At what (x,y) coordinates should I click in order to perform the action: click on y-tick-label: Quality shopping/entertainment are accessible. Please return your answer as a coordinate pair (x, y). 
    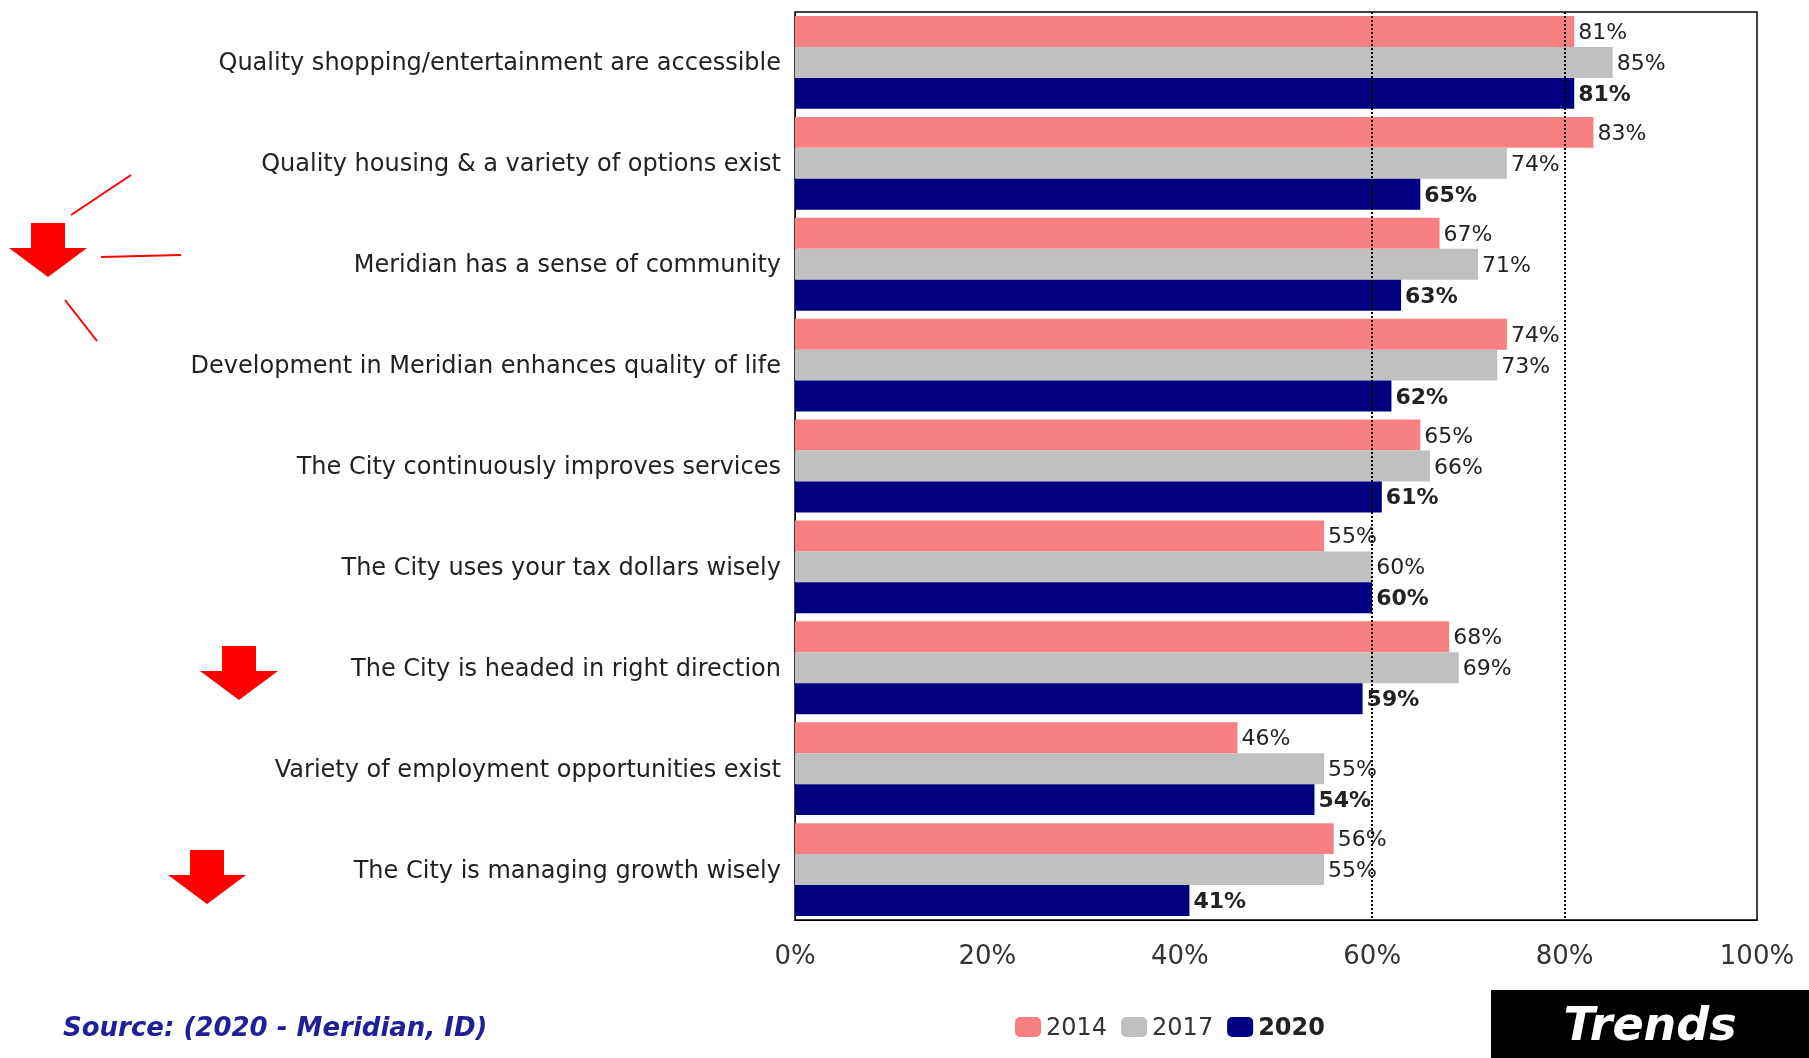
    Looking at the image, I should click on (499, 62).